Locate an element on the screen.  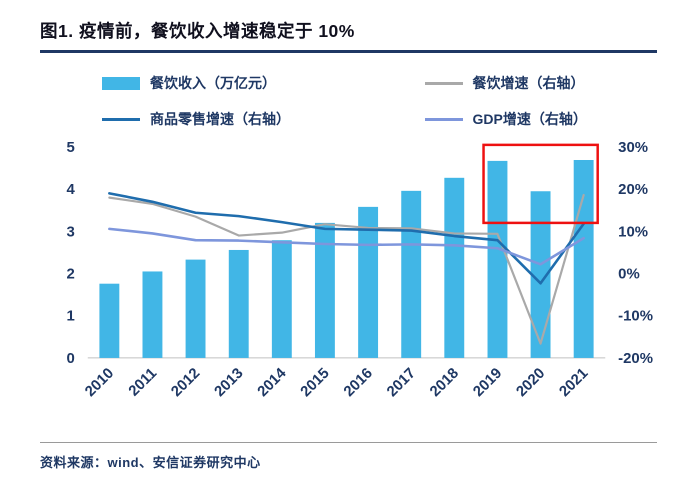
legend-item-gdp-growth: GDP增速（右轴） is located at coordinates (513, 119).